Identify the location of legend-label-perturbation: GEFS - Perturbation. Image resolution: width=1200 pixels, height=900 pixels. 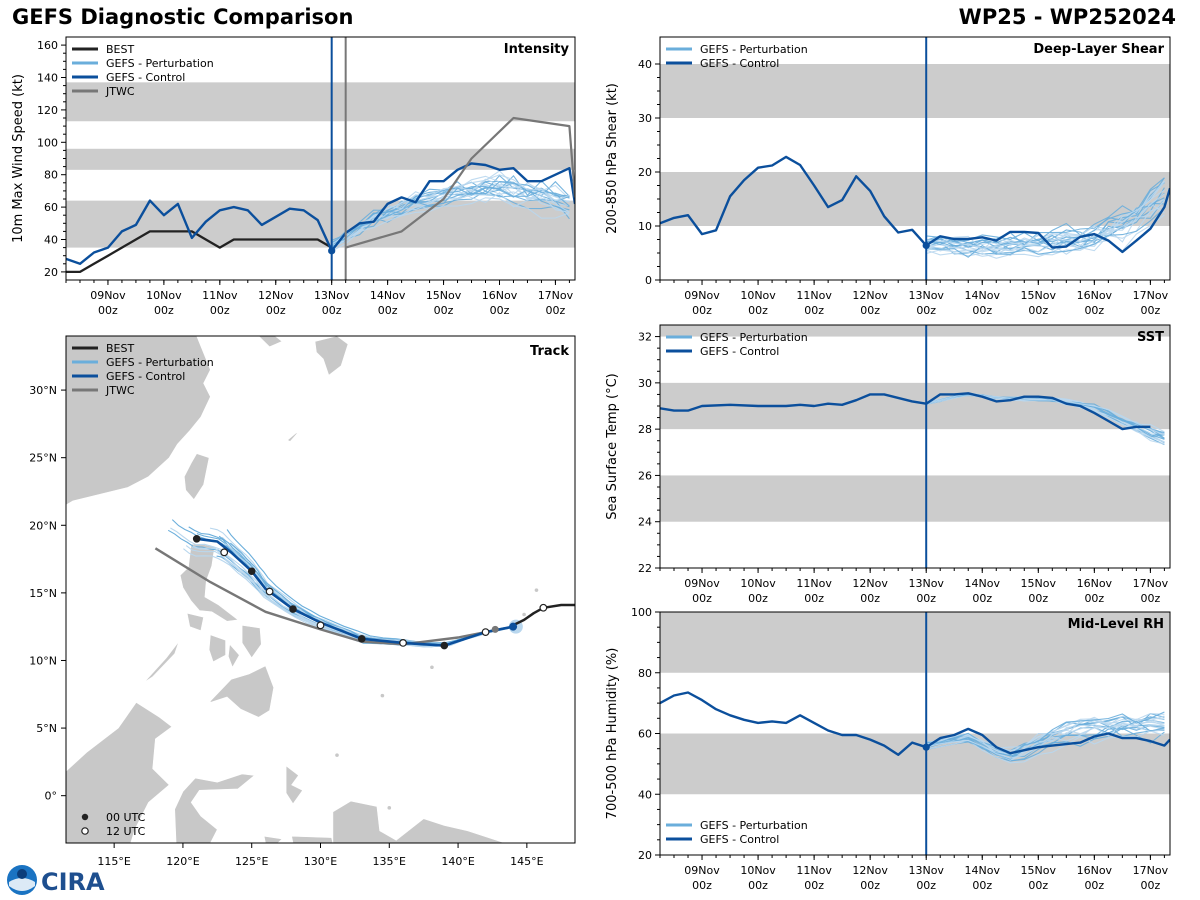
(160, 362).